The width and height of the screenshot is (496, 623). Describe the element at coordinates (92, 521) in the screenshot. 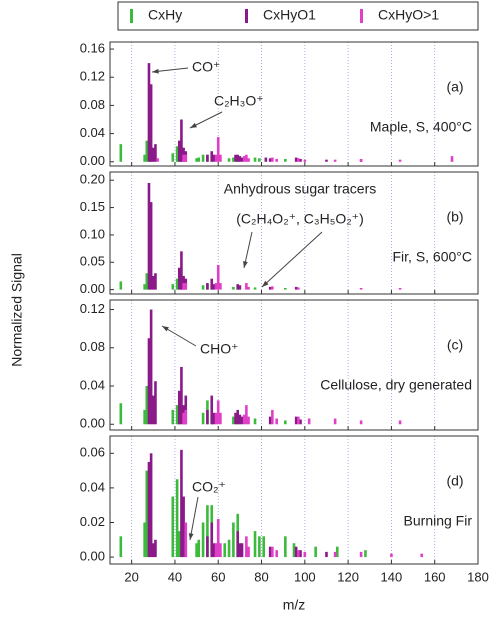

I see `y-tick-label: 0.02` at that location.